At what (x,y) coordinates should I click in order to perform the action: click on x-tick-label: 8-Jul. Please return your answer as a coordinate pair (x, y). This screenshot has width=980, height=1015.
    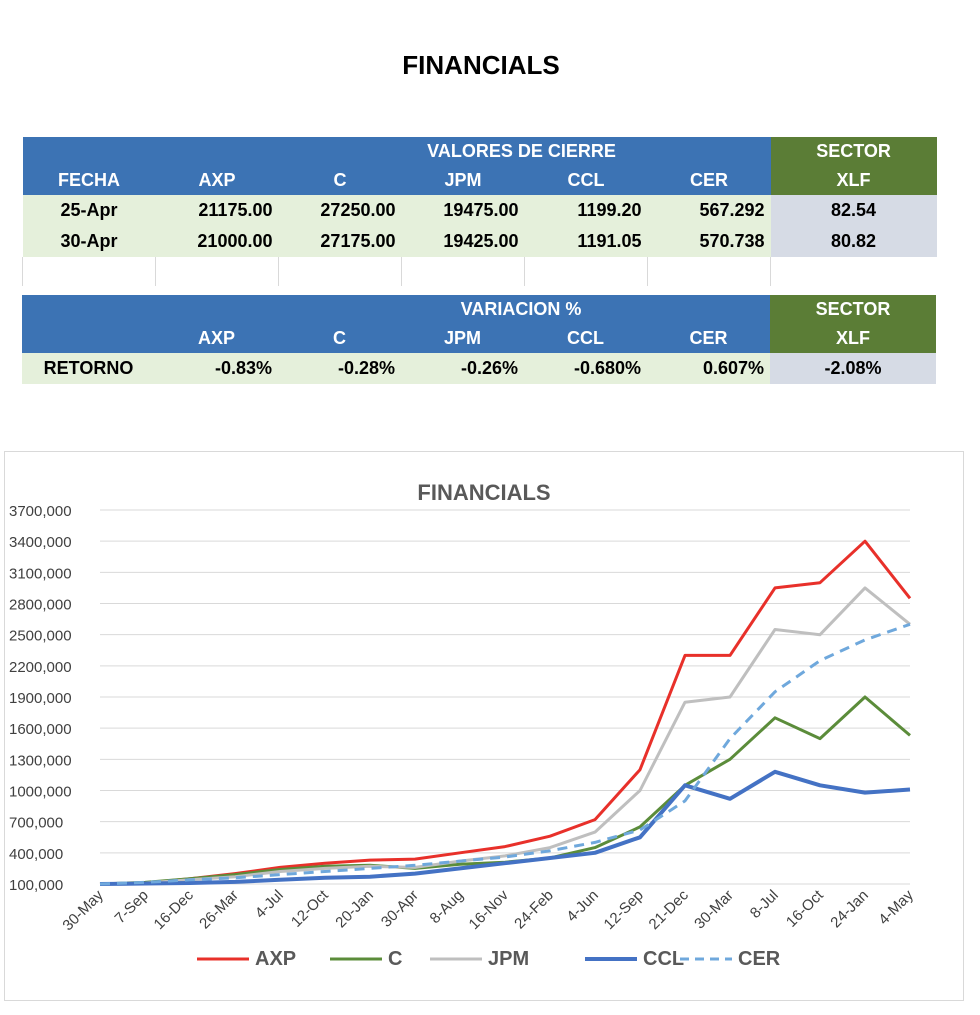
    Looking at the image, I should click on (764, 904).